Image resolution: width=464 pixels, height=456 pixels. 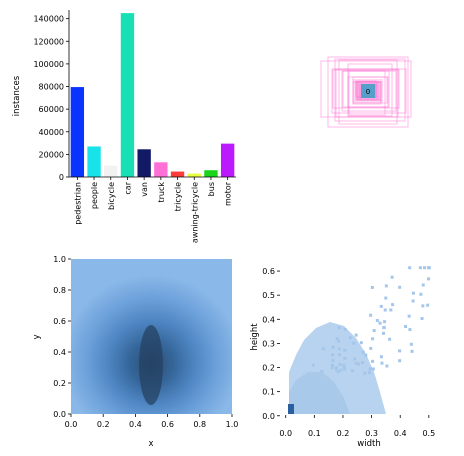 I want to click on box-center-square, so click(x=368, y=91).